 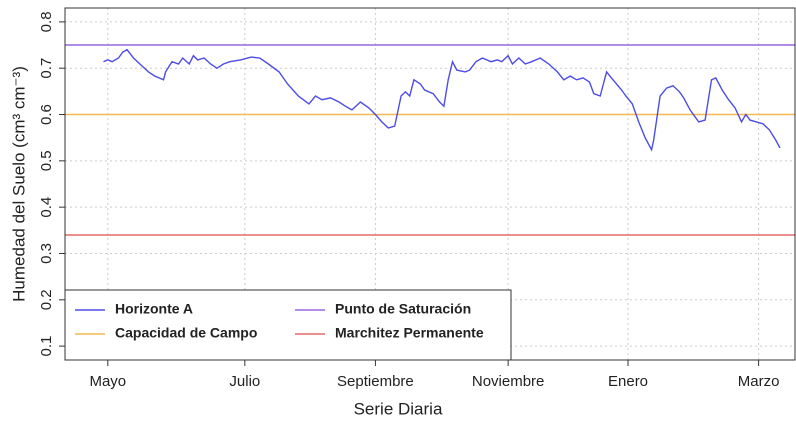 What do you see at coordinates (403, 309) in the screenshot?
I see `legend-label: Punto de Saturación` at bounding box center [403, 309].